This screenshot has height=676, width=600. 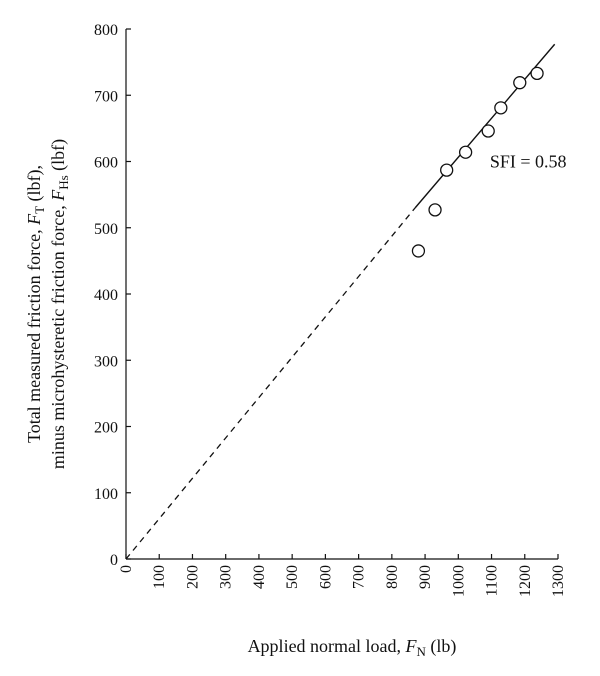 I want to click on x-tick-label: 800, so click(x=392, y=577).